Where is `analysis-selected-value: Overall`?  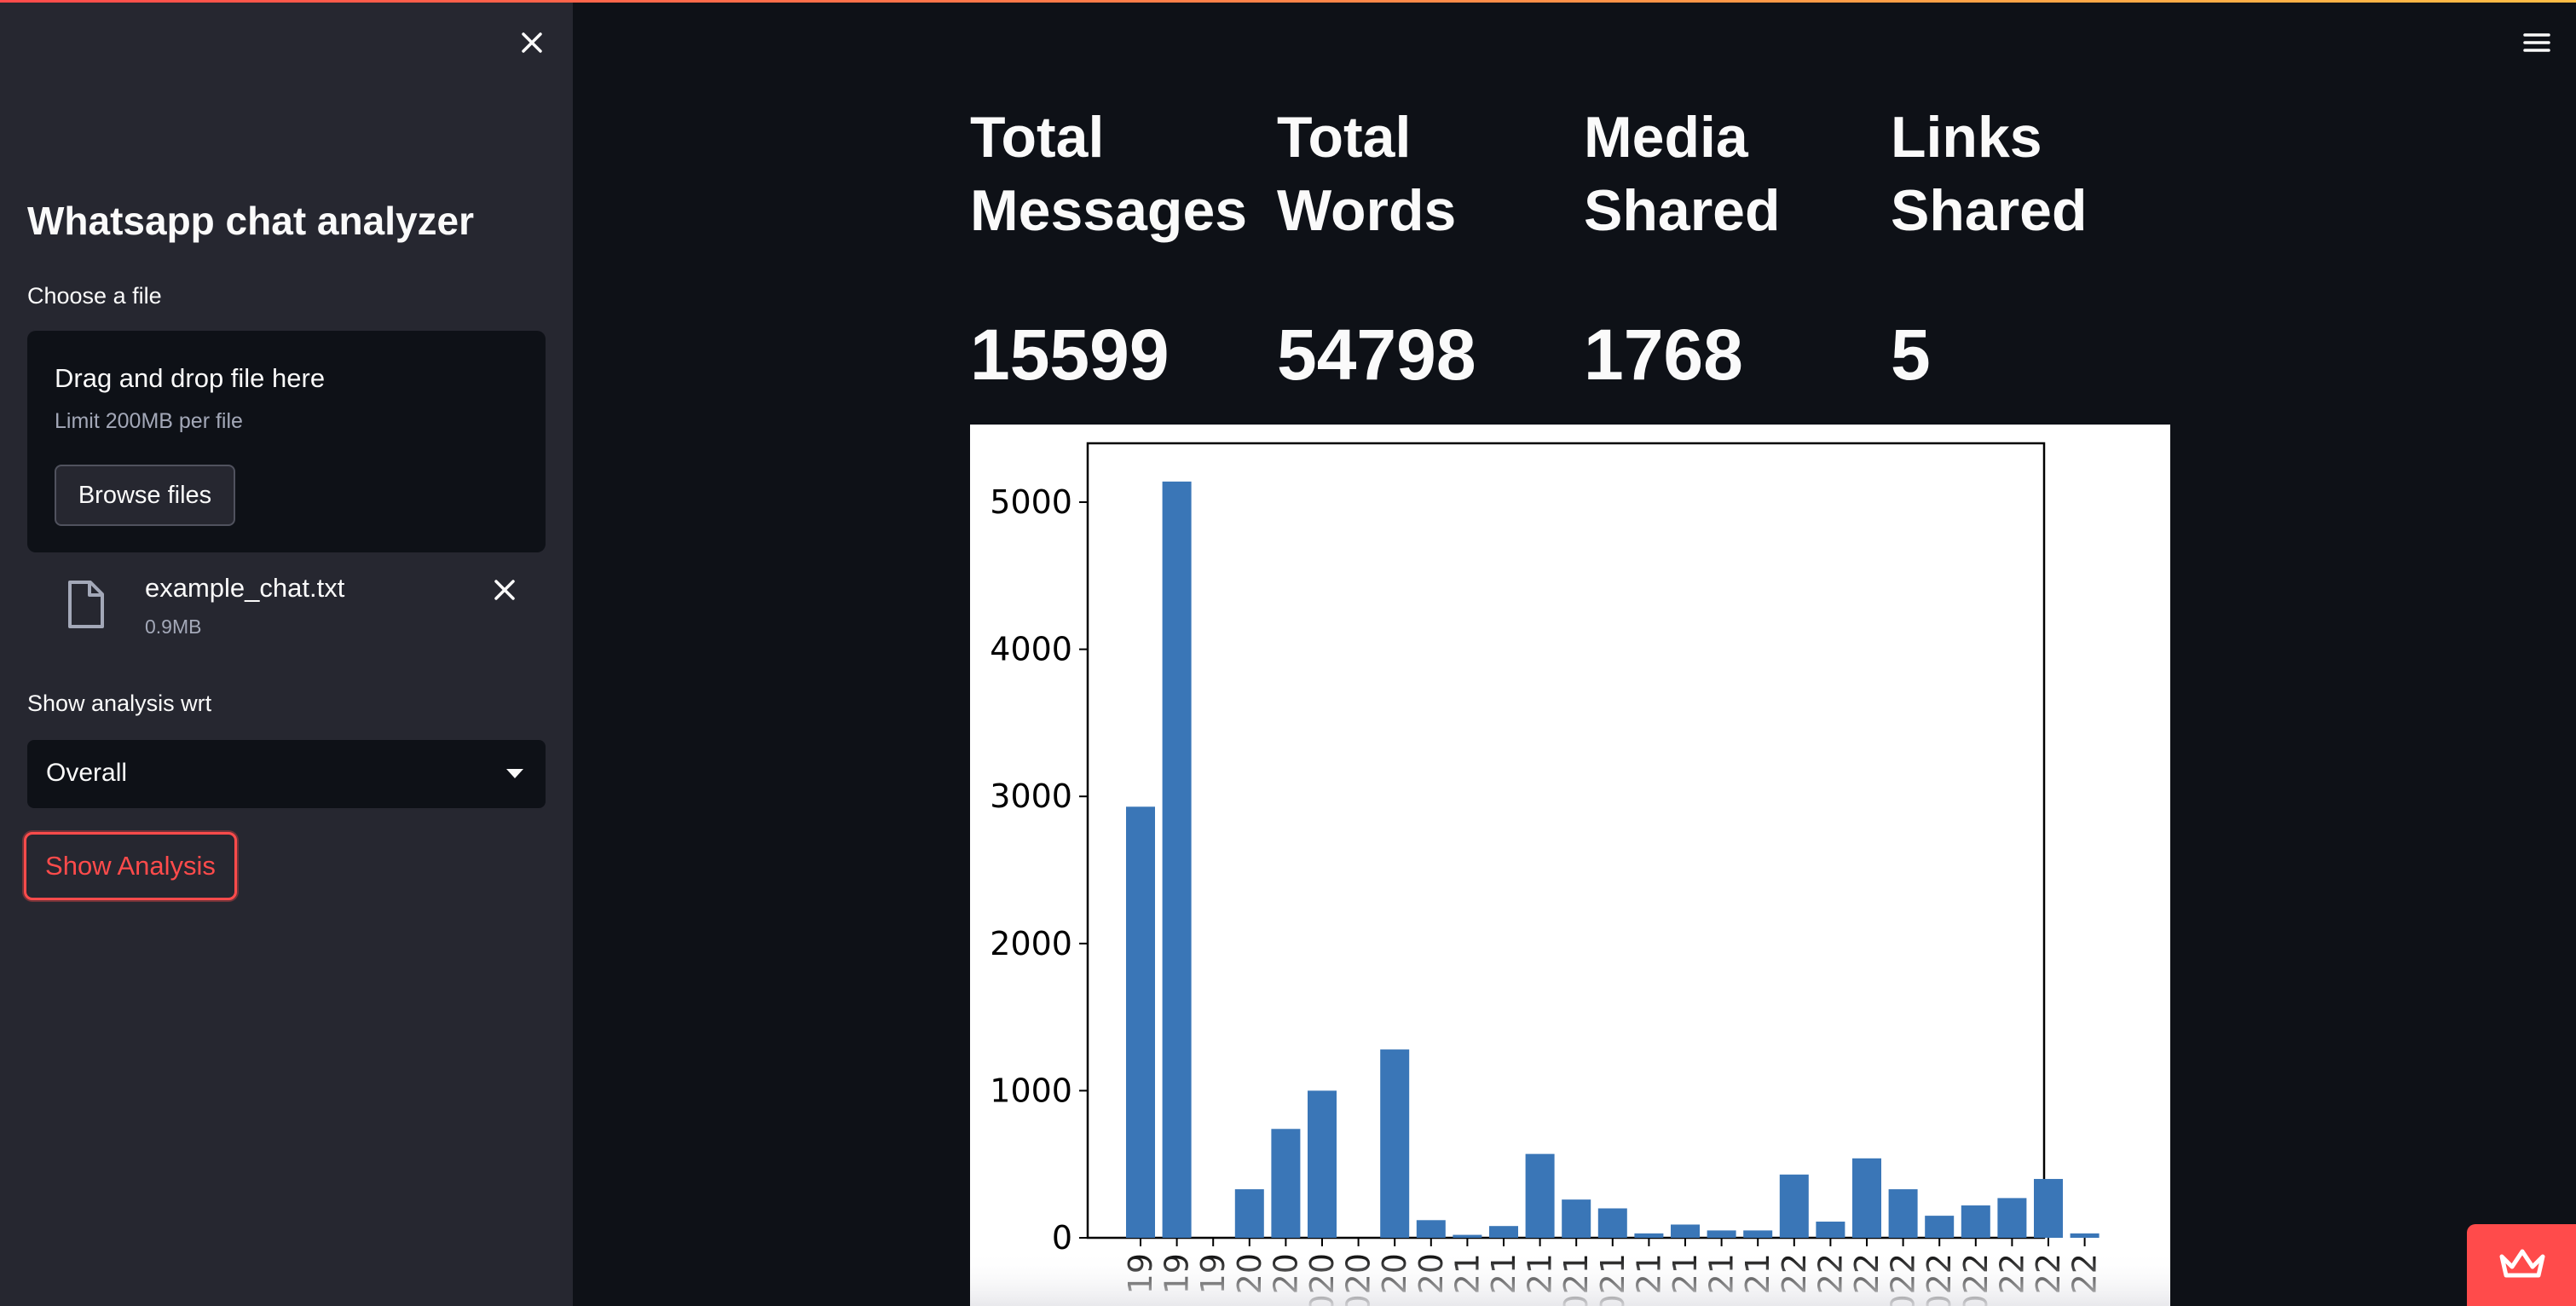 analysis-selected-value: Overall is located at coordinates (87, 773).